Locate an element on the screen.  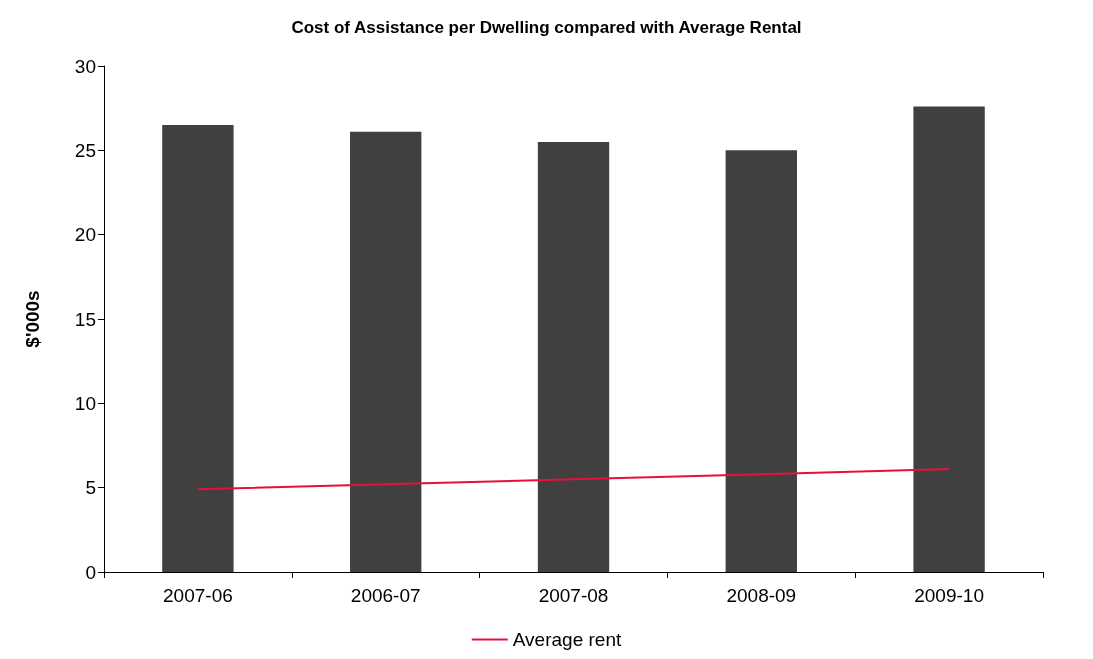
x-tick-label: 2007-06 is located at coordinates (198, 595).